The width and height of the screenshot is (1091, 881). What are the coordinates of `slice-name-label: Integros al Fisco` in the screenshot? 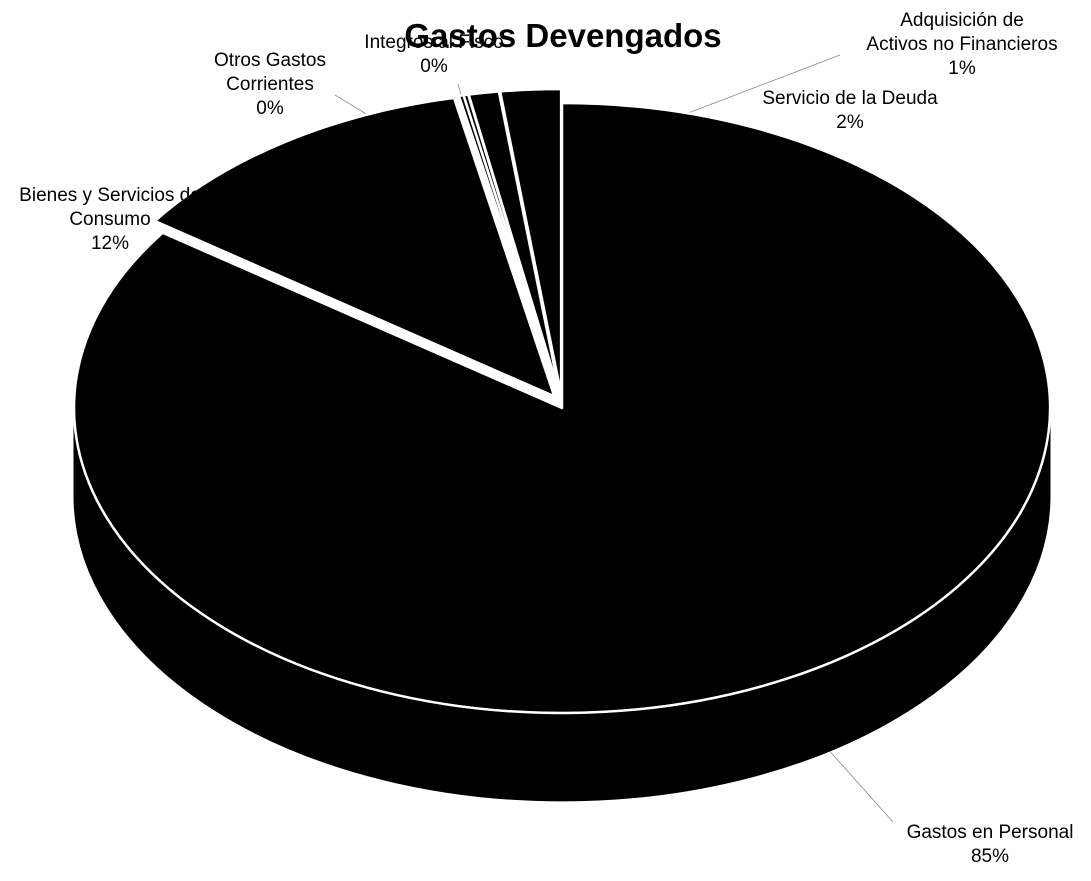 It's located at (433, 42).